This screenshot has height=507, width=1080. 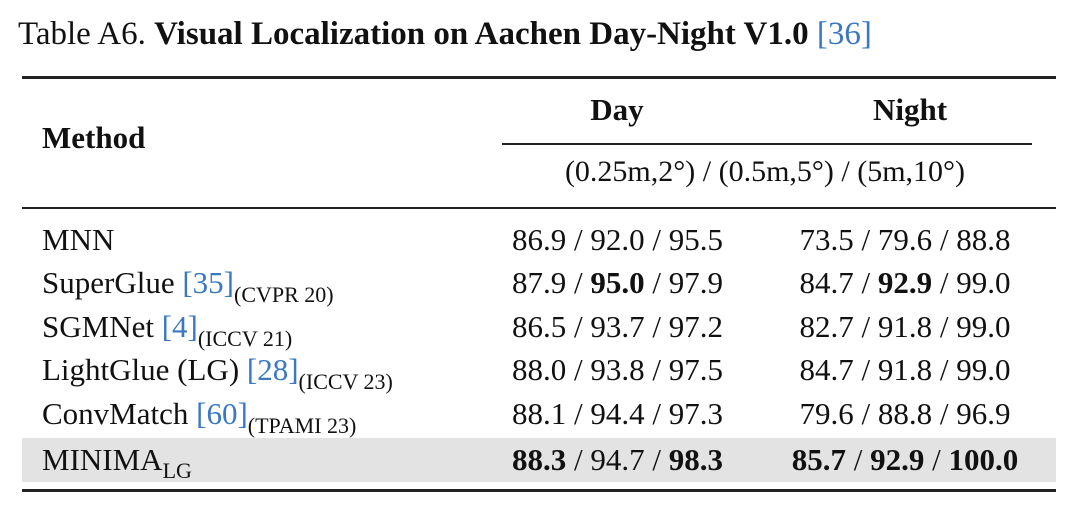 I want to click on header-rule, so click(x=539, y=208).